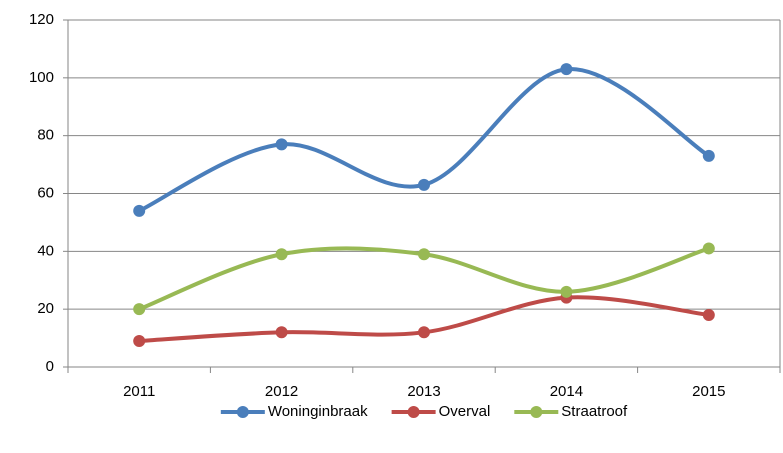 The width and height of the screenshot is (783, 453). I want to click on legend-label: Straatroof, so click(594, 411).